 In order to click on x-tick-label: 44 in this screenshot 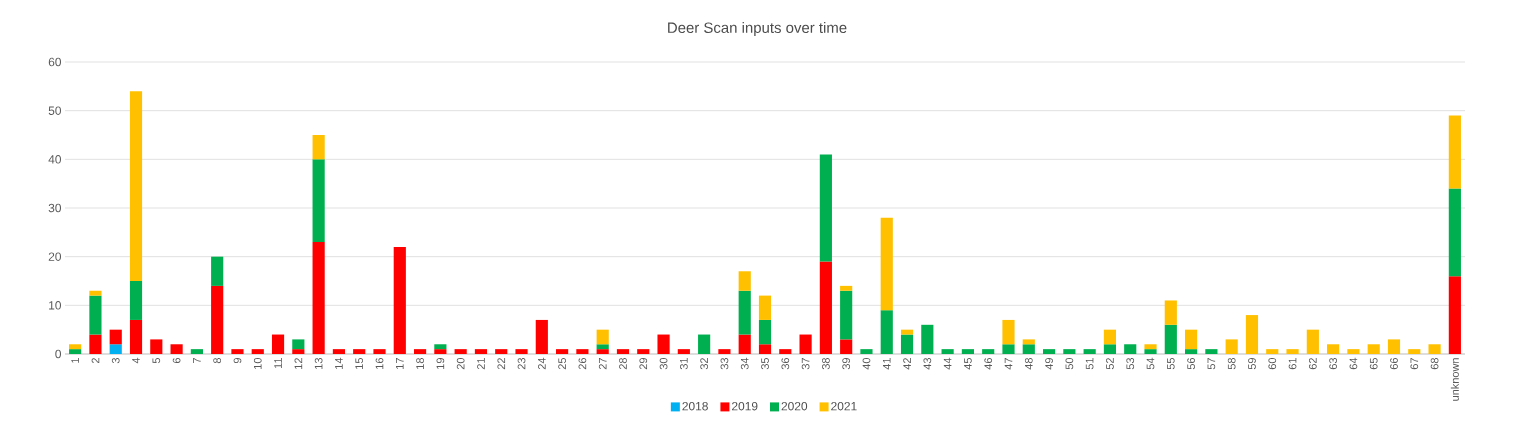, I will do `click(947, 363)`.